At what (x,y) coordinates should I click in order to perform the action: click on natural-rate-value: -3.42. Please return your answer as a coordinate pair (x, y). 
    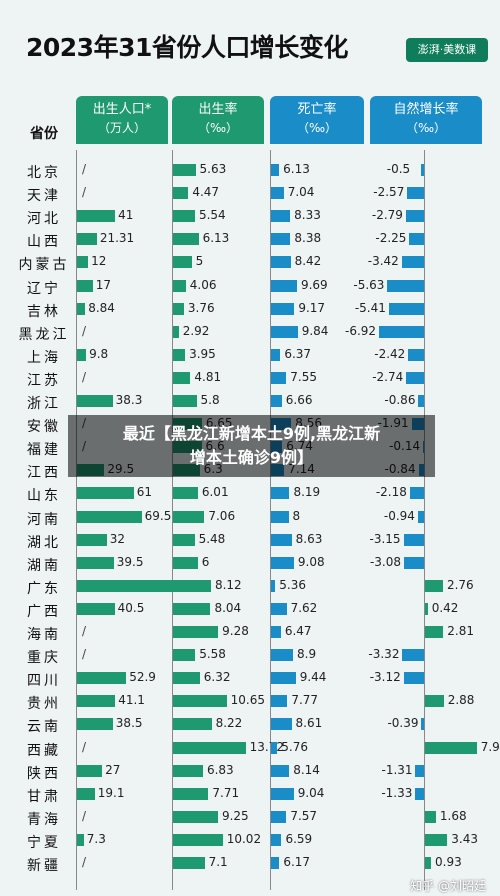
    Looking at the image, I should click on (383, 261).